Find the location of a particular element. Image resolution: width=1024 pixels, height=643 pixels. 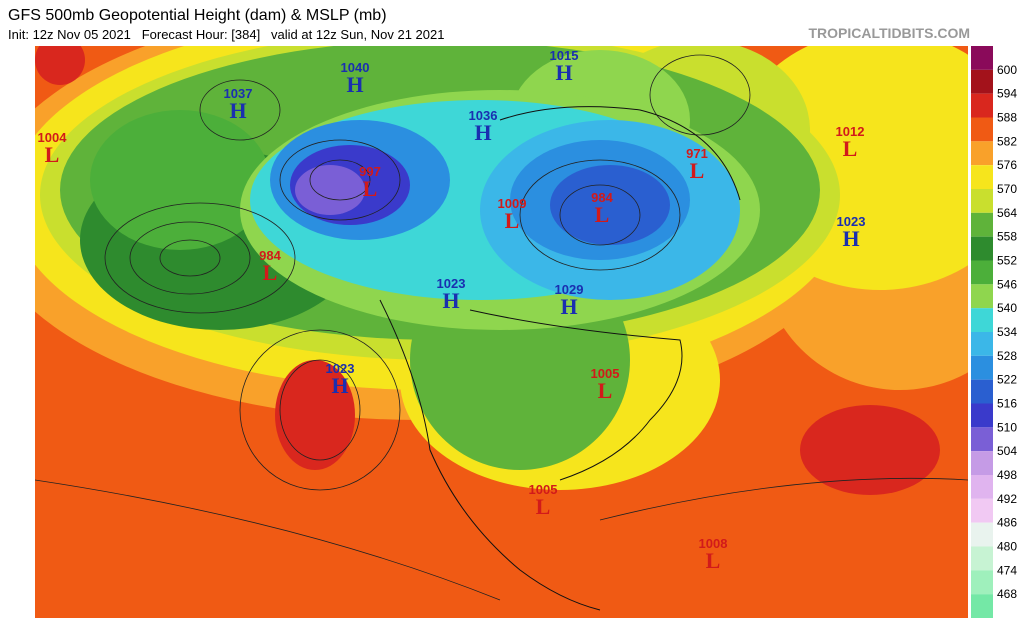

colorbar-label: 588 is located at coordinates (1007, 118).